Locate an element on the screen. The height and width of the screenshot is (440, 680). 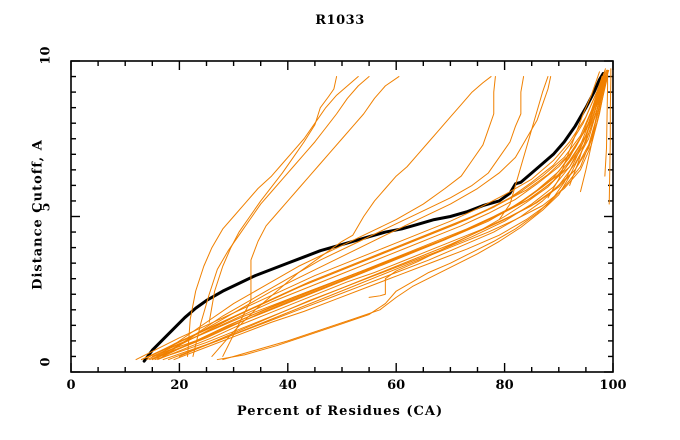
x-tick-label-80: 80 is located at coordinates (504, 385).